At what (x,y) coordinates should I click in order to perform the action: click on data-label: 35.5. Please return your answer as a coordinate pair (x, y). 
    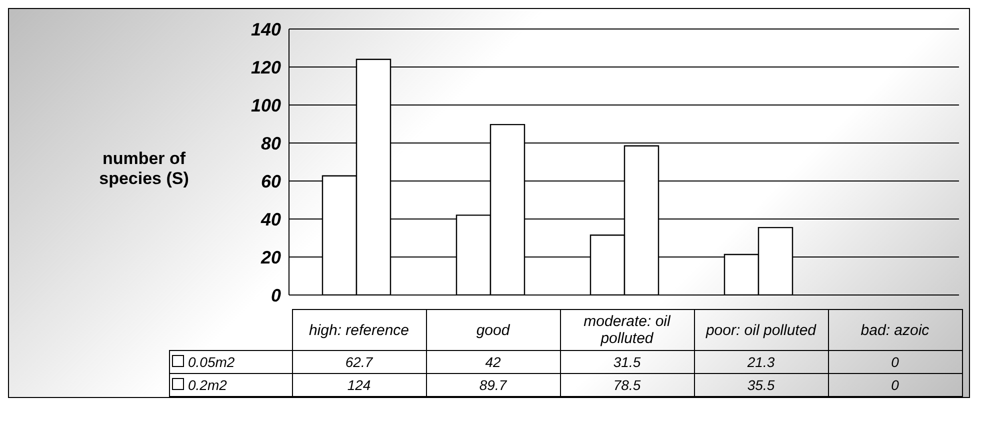
    Looking at the image, I should click on (761, 385).